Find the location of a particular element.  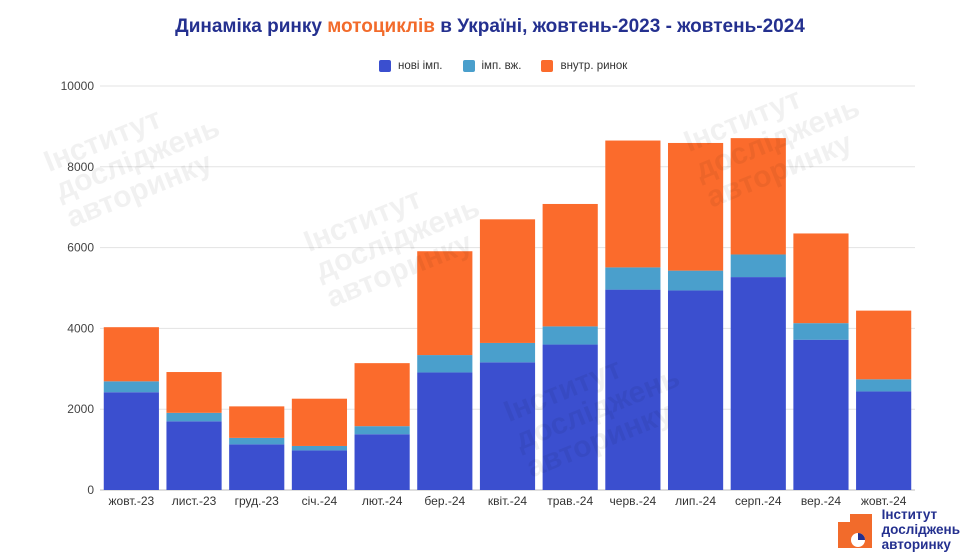

brand-line-1: Інститут is located at coordinates (909, 514).